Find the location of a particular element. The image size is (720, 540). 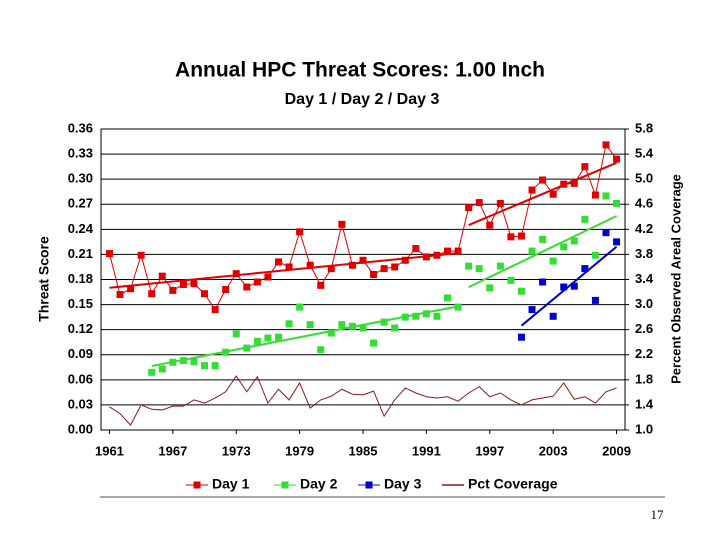

x-tick-label: 2009 is located at coordinates (616, 450).